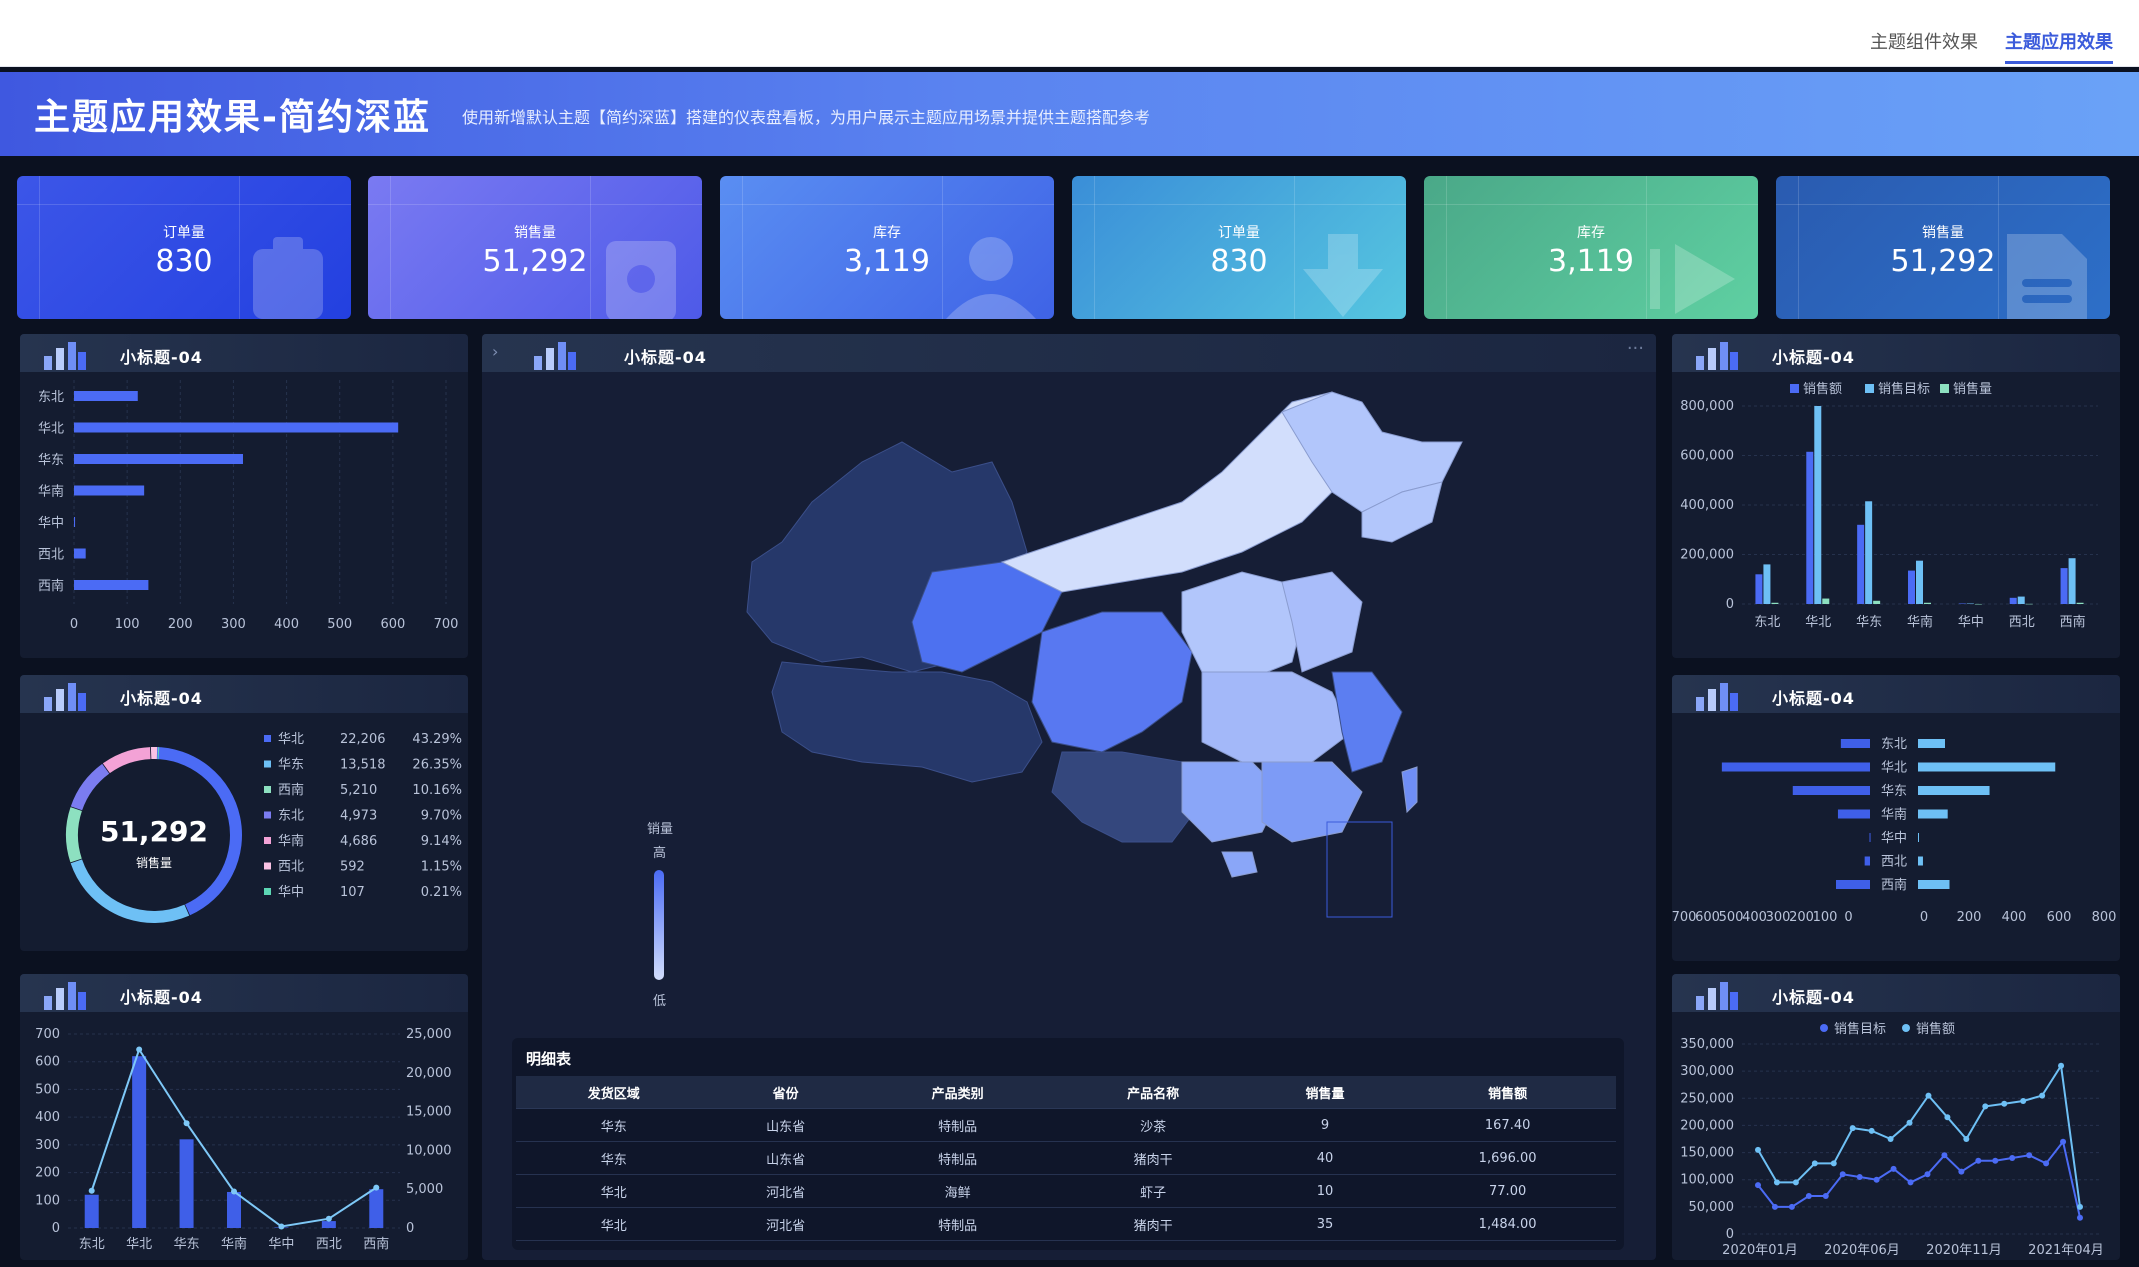 The image size is (2139, 1267). What do you see at coordinates (358, 816) in the screenshot?
I see `legend-value: 4,973` at bounding box center [358, 816].